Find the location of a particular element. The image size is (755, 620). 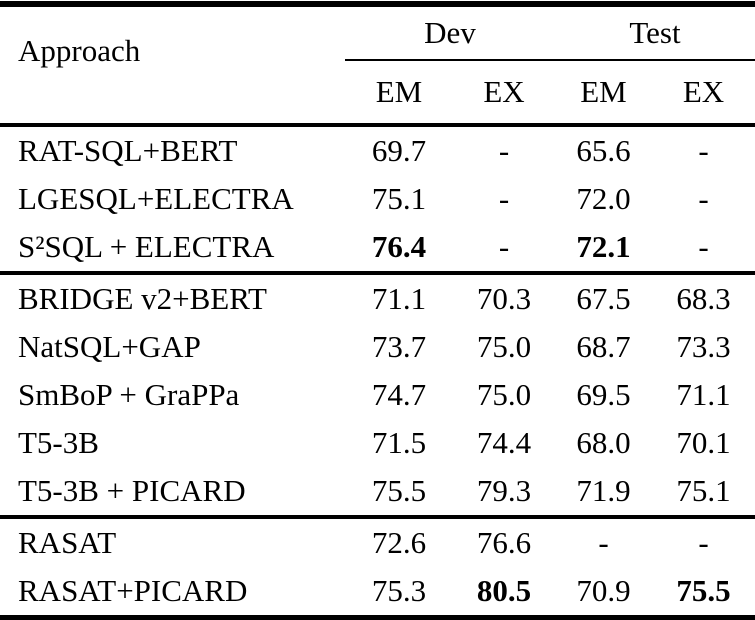

dev-group-header: Dev is located at coordinates (450, 32).